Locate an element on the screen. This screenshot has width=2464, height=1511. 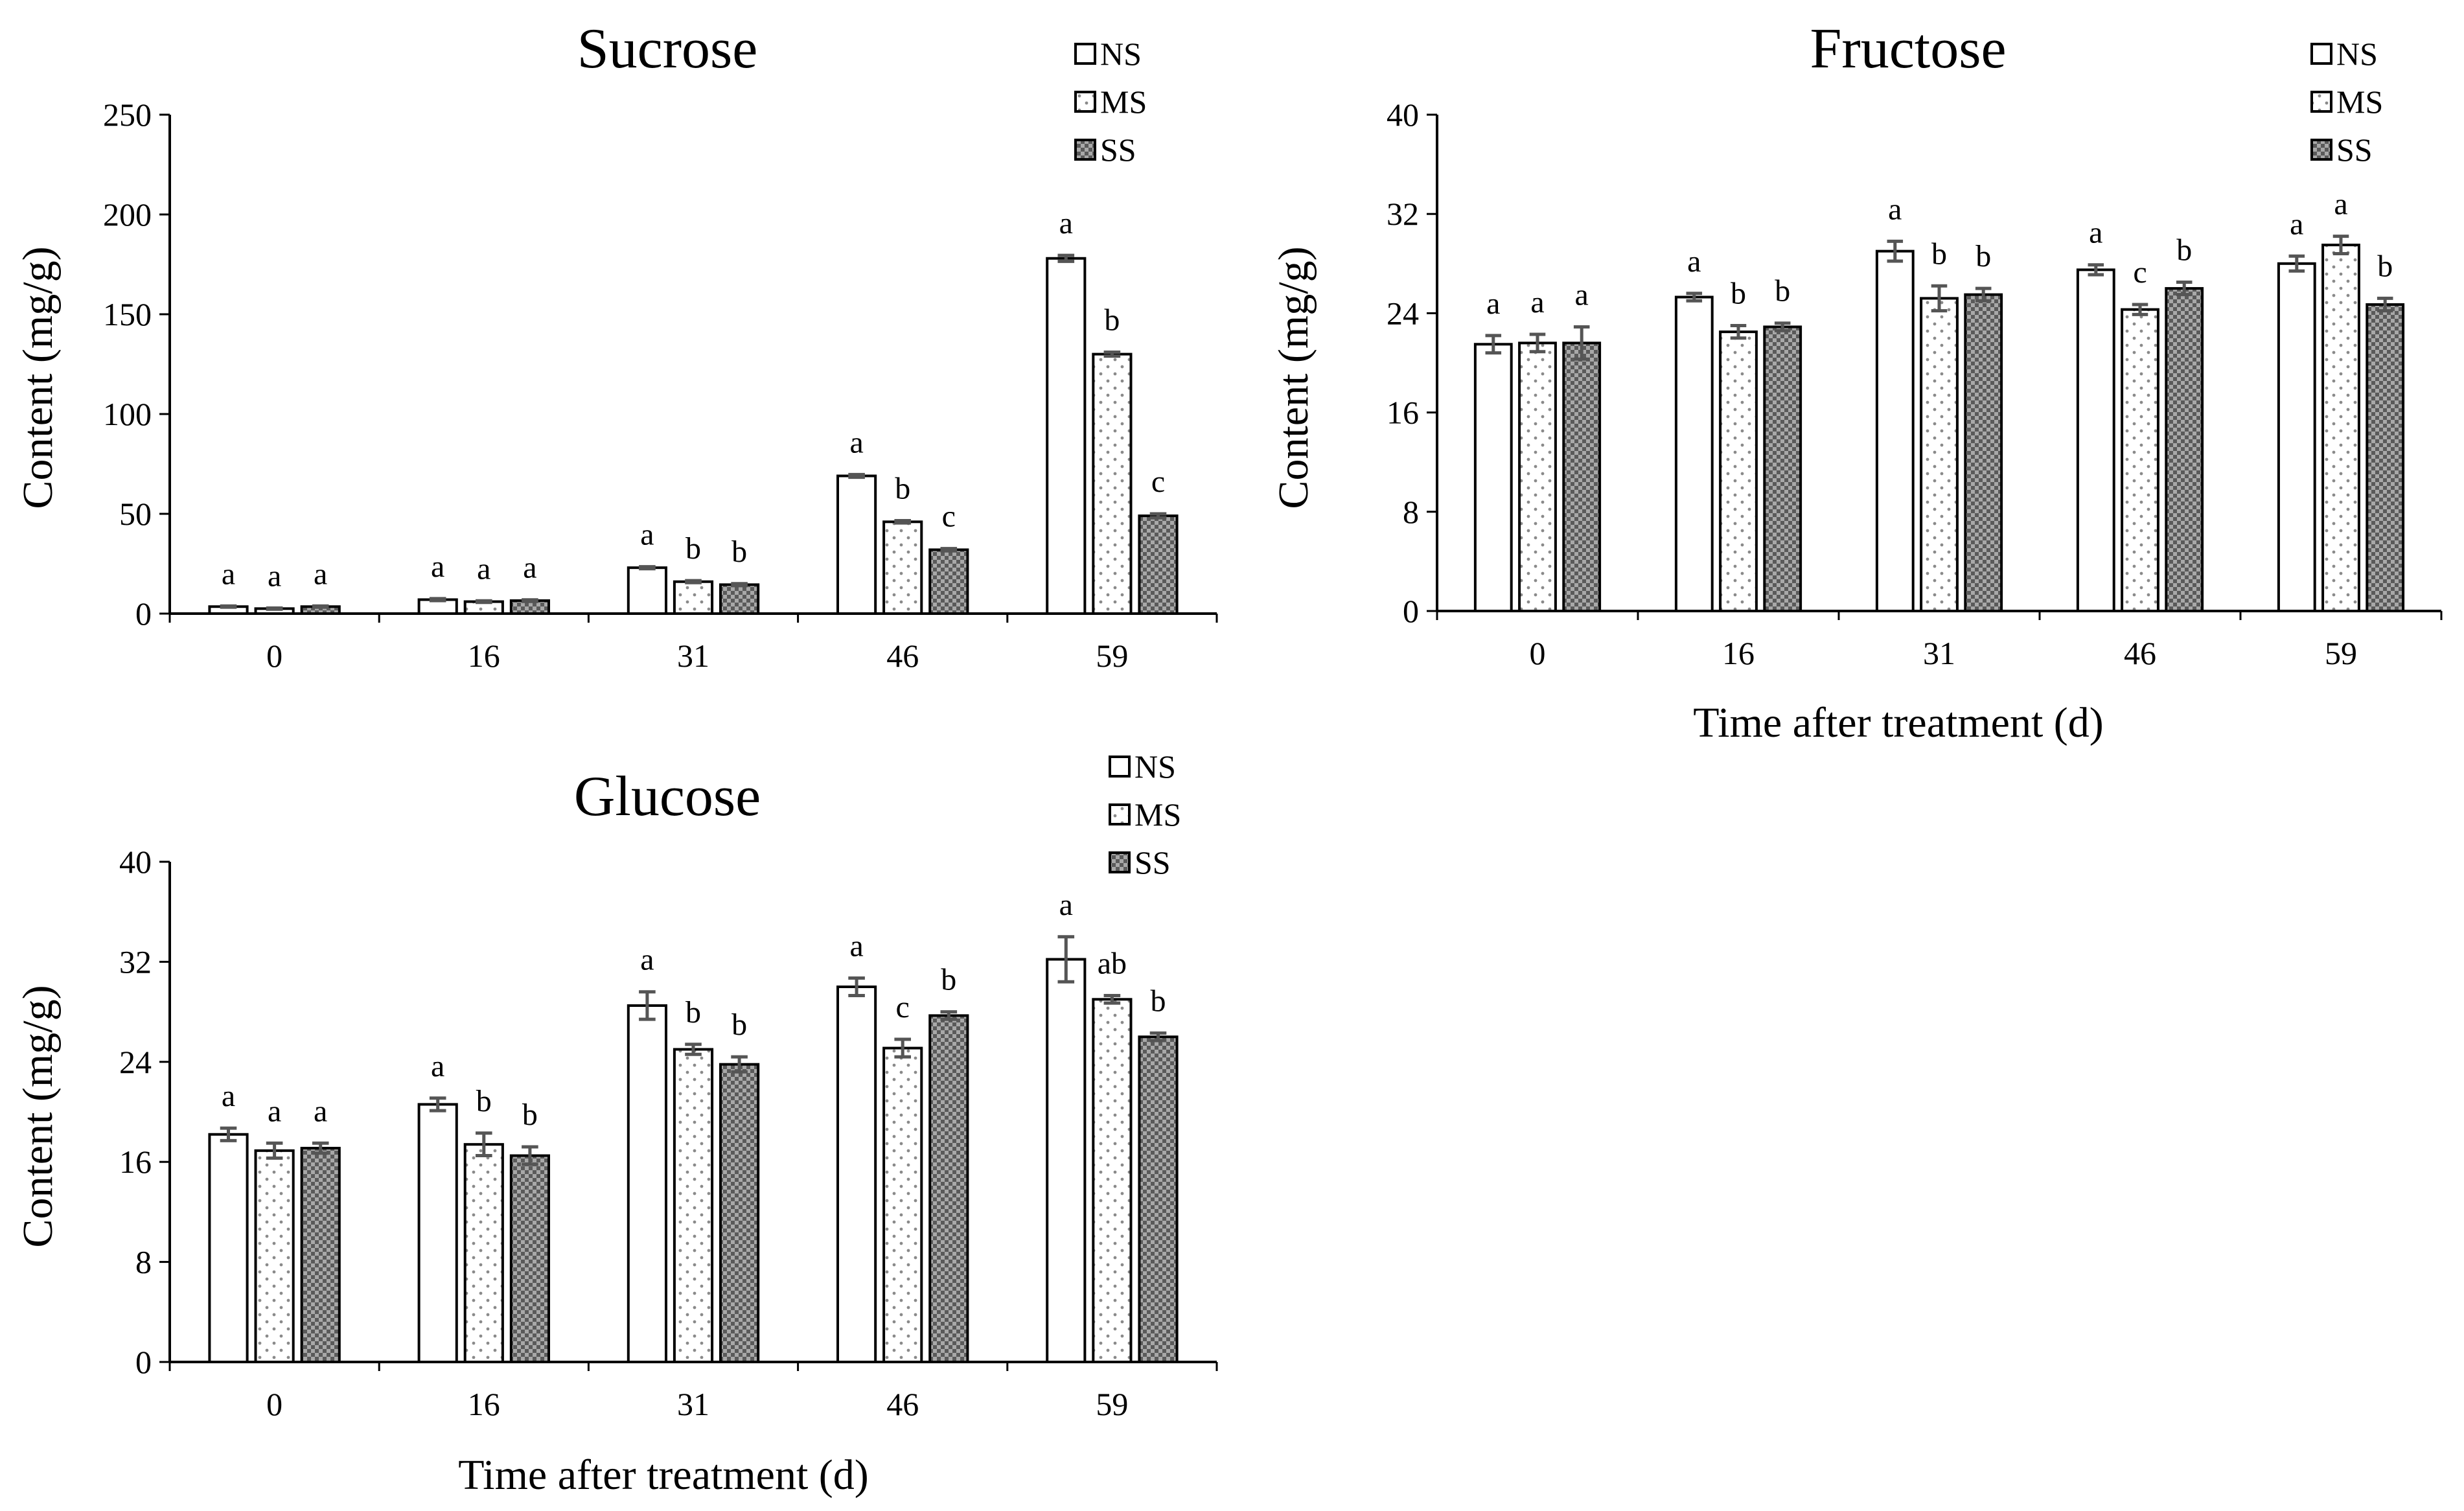
y-tick-label: 150 is located at coordinates (128, 314).